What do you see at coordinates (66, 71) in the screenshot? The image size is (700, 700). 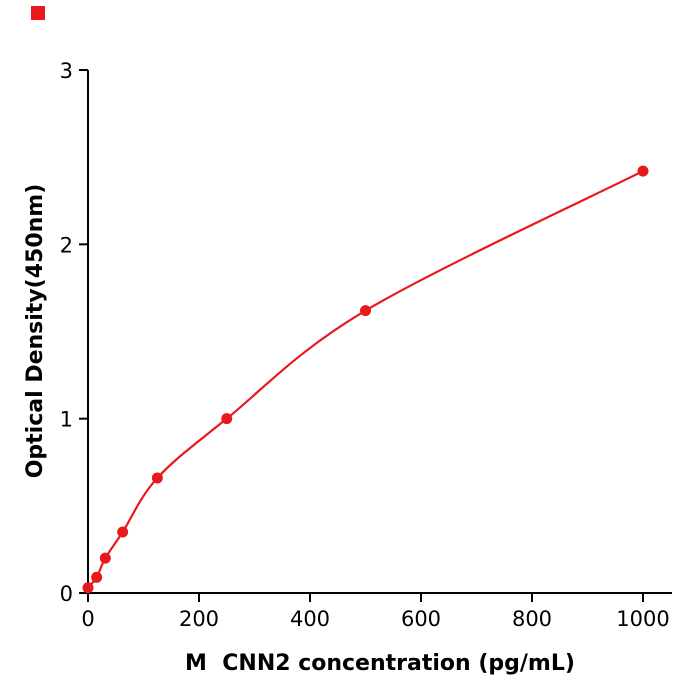 I see `y-tick-label: 3` at bounding box center [66, 71].